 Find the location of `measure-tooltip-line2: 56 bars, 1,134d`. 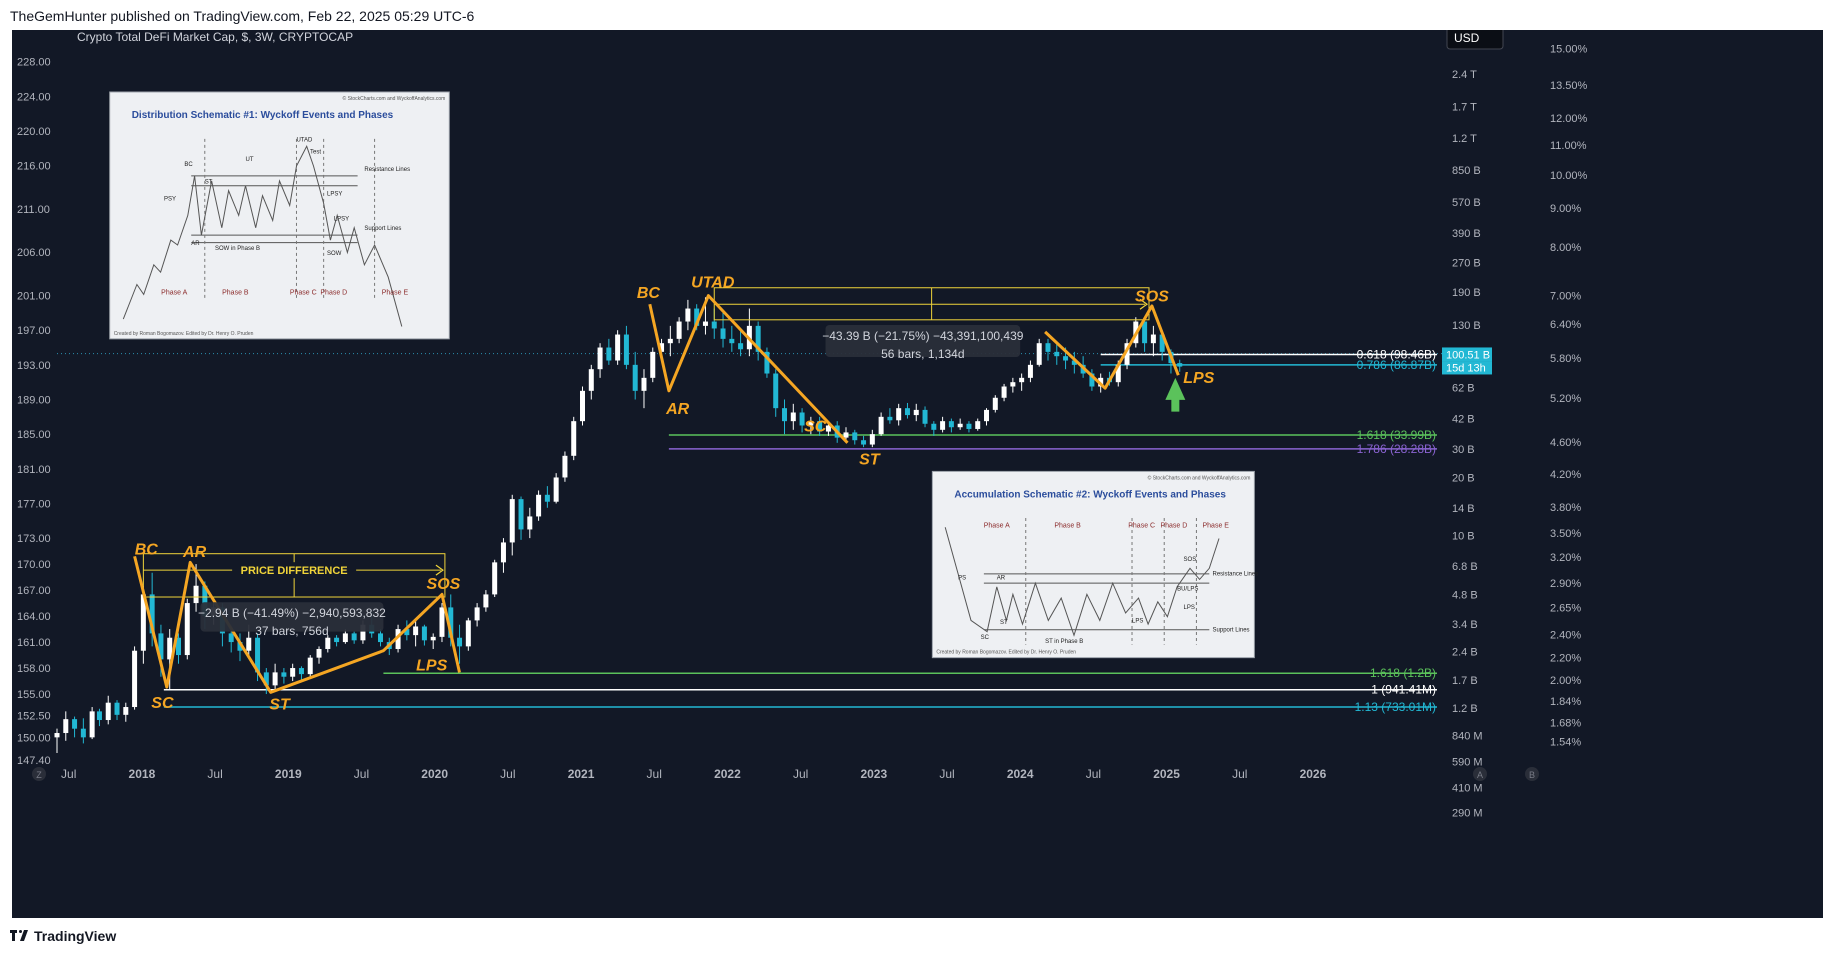

measure-tooltip-line2: 56 bars, 1,134d is located at coordinates (922, 354).